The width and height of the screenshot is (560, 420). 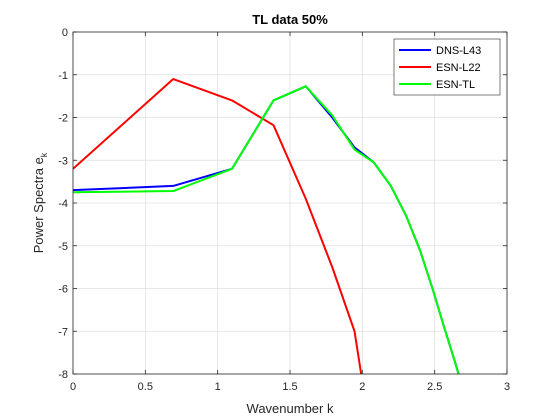 What do you see at coordinates (38, 205) in the screenshot?
I see `y-axis-label-main: Power Spectra e` at bounding box center [38, 205].